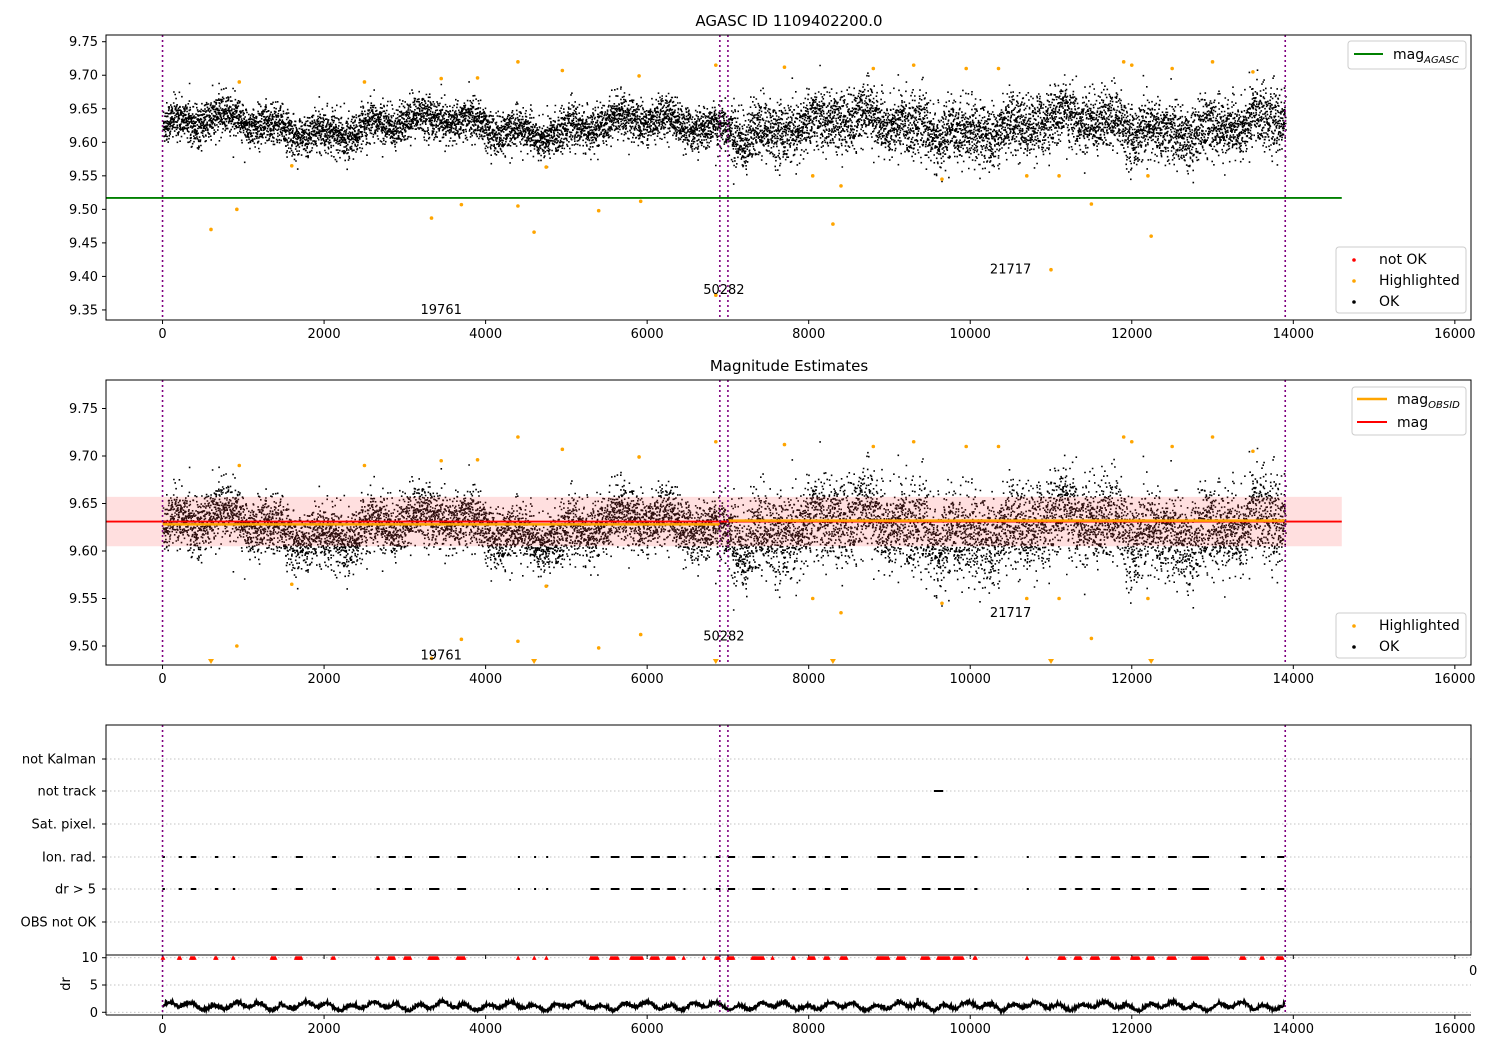  Describe the element at coordinates (1389, 302) in the screenshot. I see `legend-label-ok: OK` at that location.